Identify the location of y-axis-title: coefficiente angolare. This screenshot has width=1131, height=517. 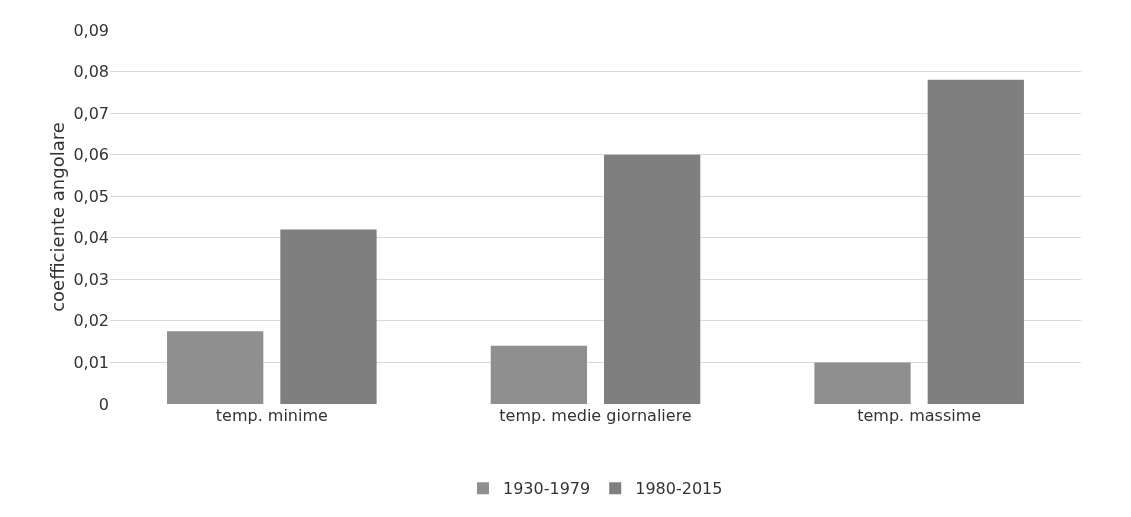
(57, 217).